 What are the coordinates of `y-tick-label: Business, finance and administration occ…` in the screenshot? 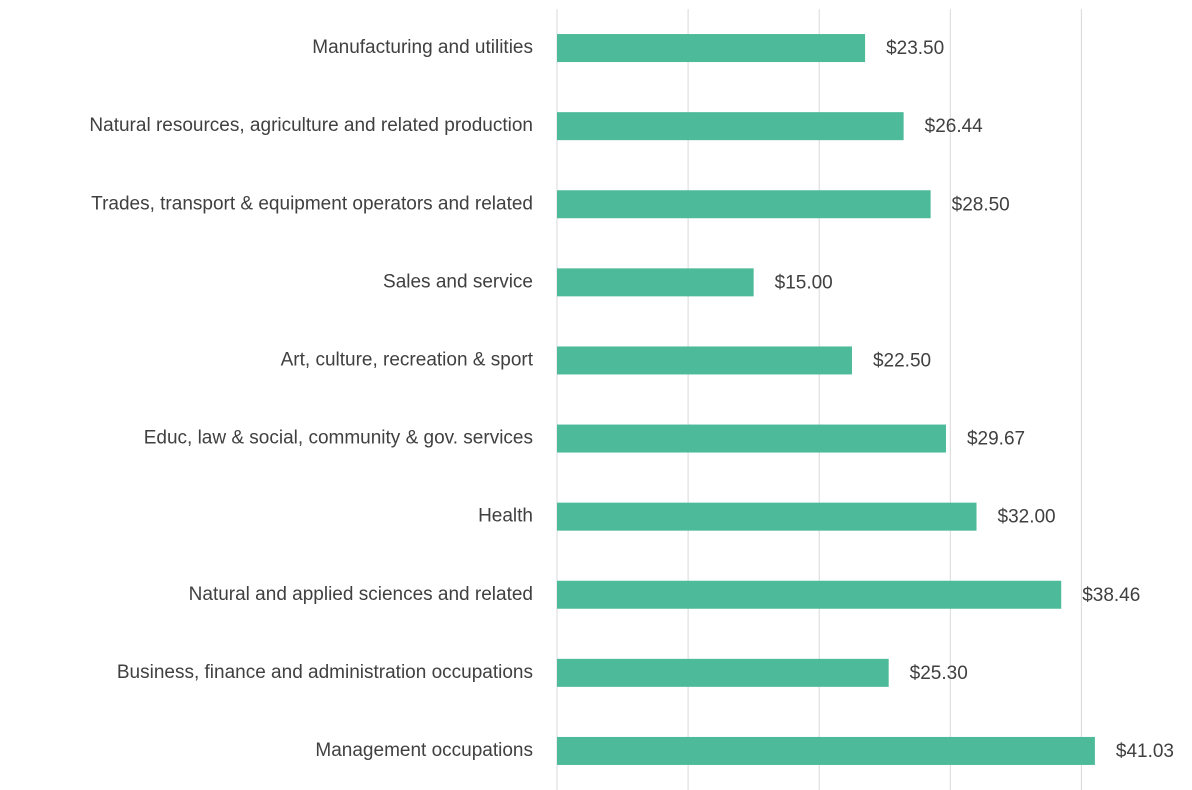 It's located at (325, 672).